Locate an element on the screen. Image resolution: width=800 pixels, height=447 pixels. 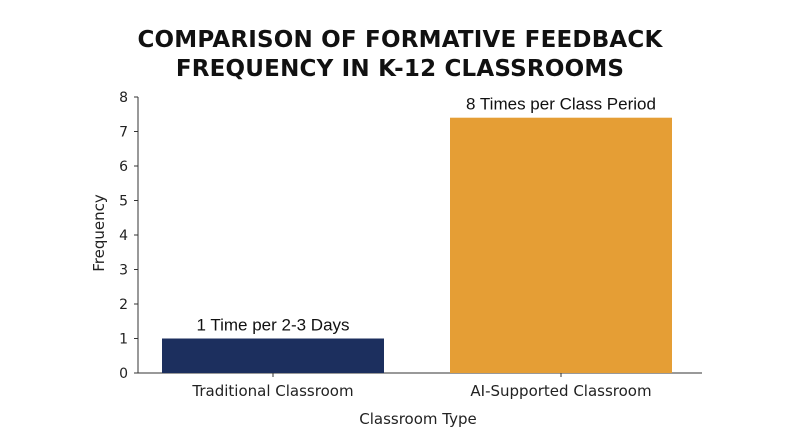
x-tick-label: AI-Supported Classroom is located at coordinates (560, 391).